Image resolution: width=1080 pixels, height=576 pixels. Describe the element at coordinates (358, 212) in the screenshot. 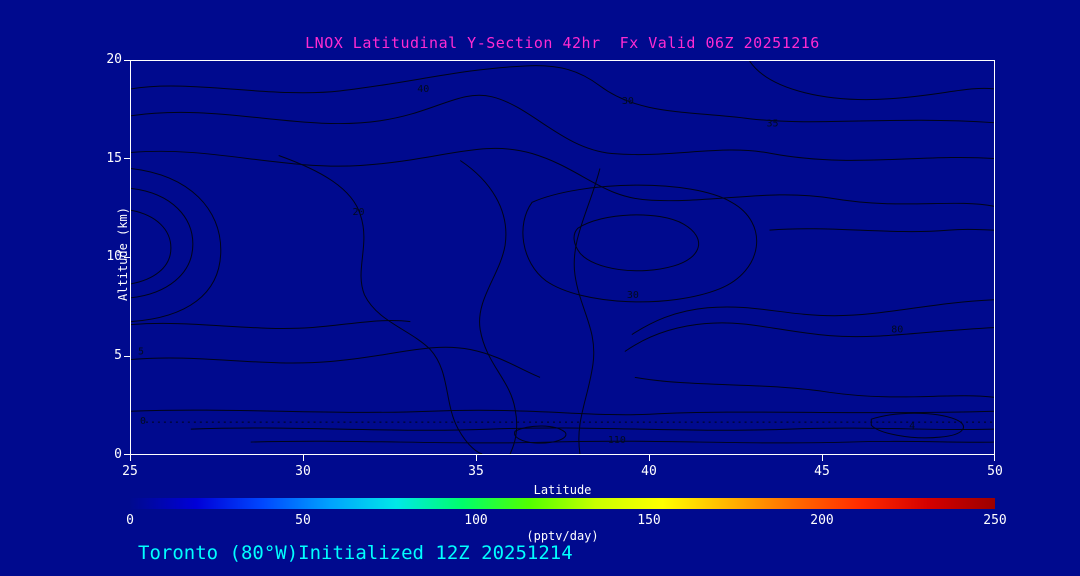

I see `contour-label: 20` at that location.